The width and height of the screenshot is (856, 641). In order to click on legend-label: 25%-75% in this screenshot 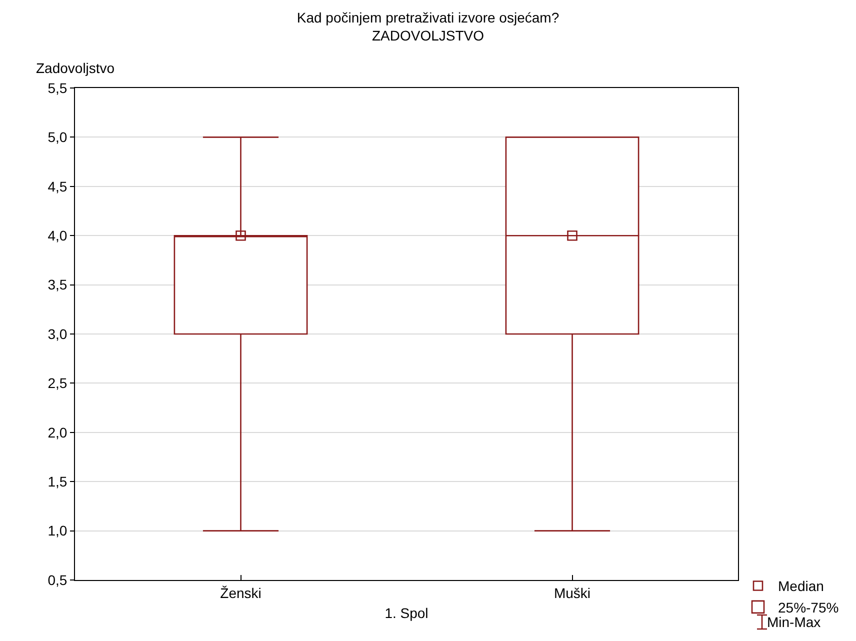, I will do `click(808, 607)`.